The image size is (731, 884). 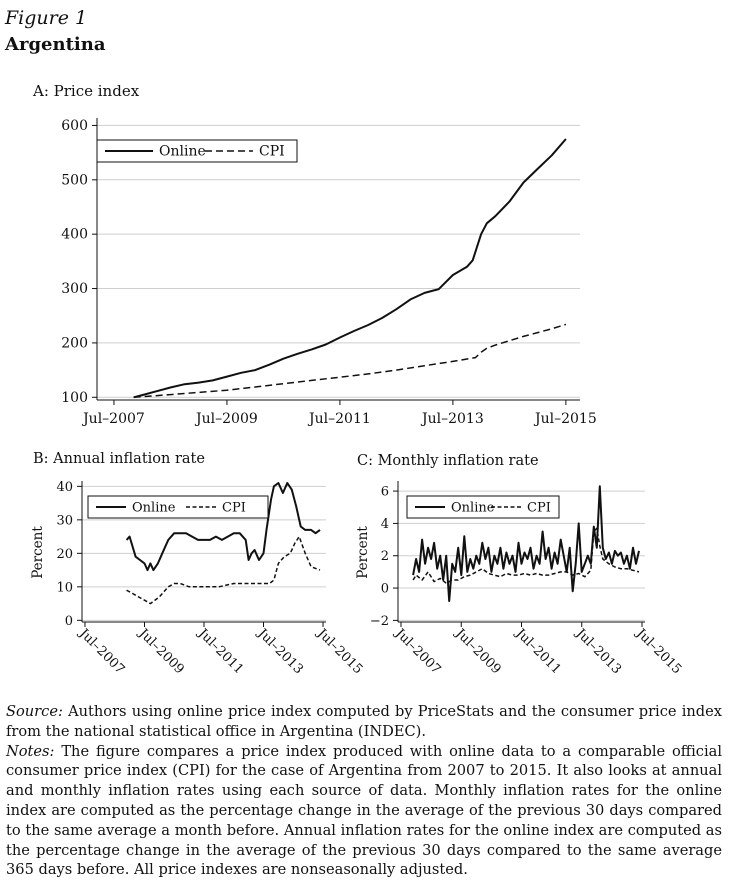 What do you see at coordinates (379, 621) in the screenshot?
I see `chart-c-y-tick-label: −2` at bounding box center [379, 621].